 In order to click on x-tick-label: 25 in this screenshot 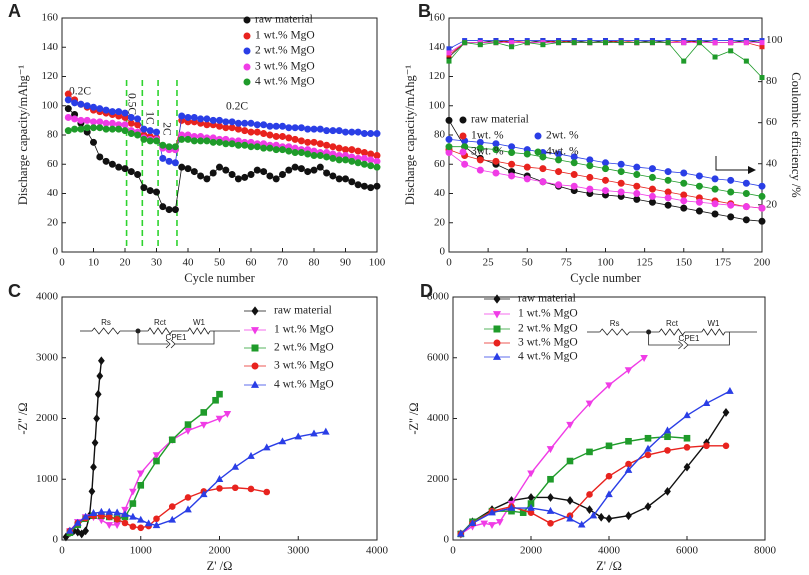, I will do `click(489, 263)`.